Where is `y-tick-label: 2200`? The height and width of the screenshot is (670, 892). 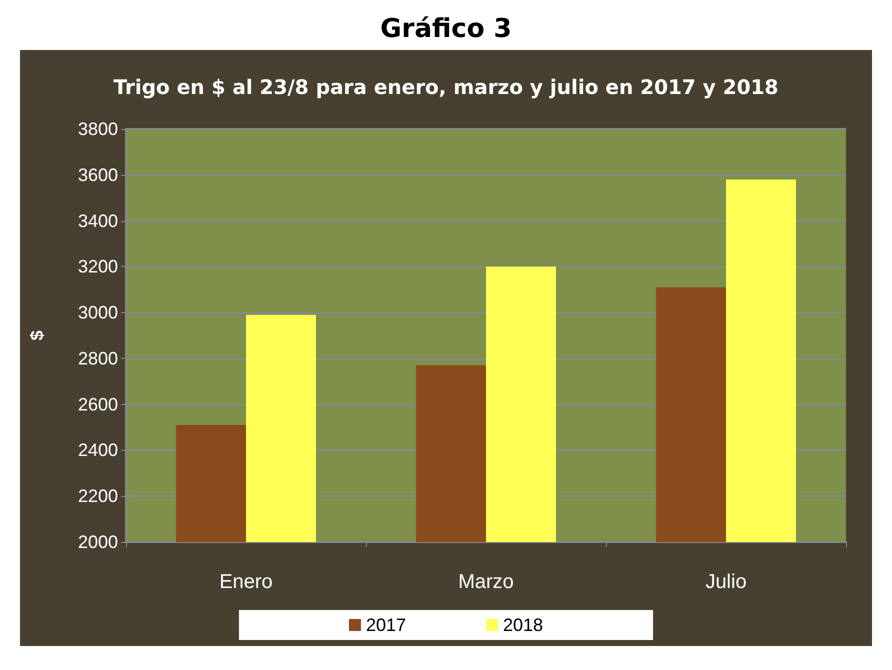
y-tick-label: 2200 is located at coordinates (98, 496).